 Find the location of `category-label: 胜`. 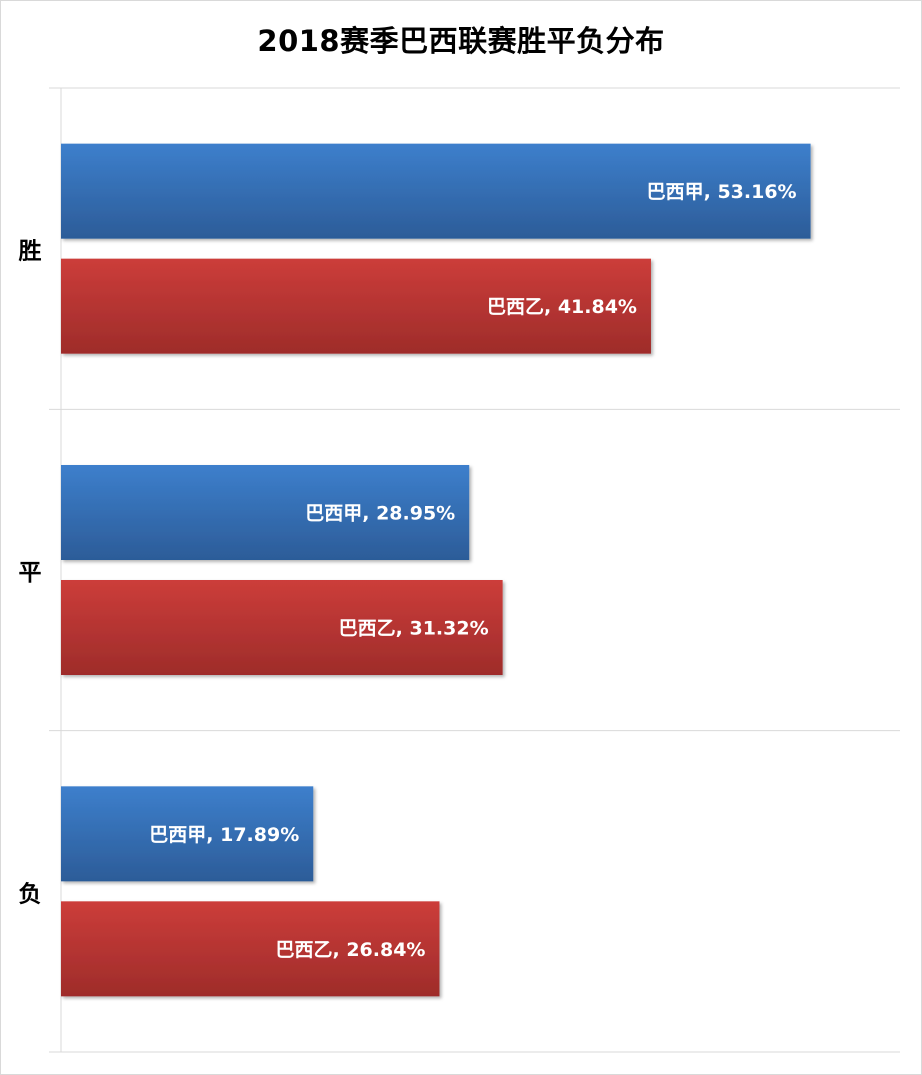

category-label: 胜 is located at coordinates (30, 252).